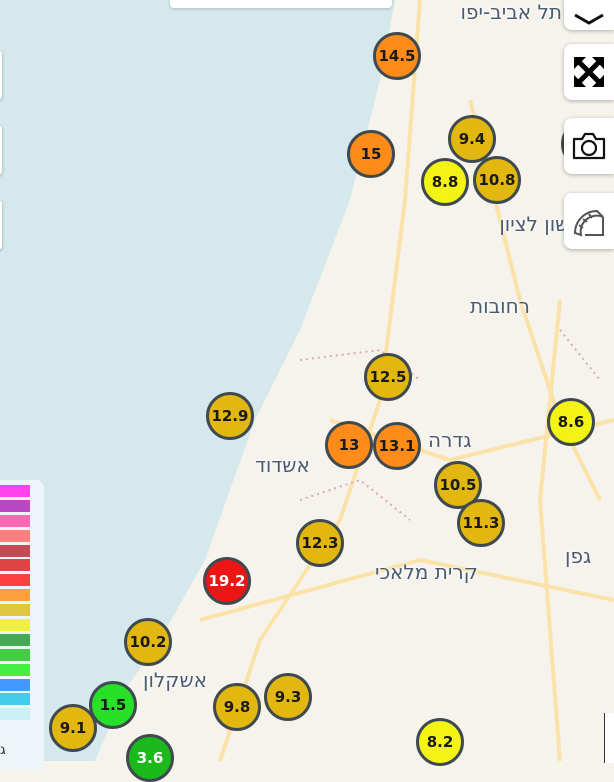 This screenshot has width=614, height=782. Describe the element at coordinates (472, 139) in the screenshot. I see `station-marker: 9.4` at that location.